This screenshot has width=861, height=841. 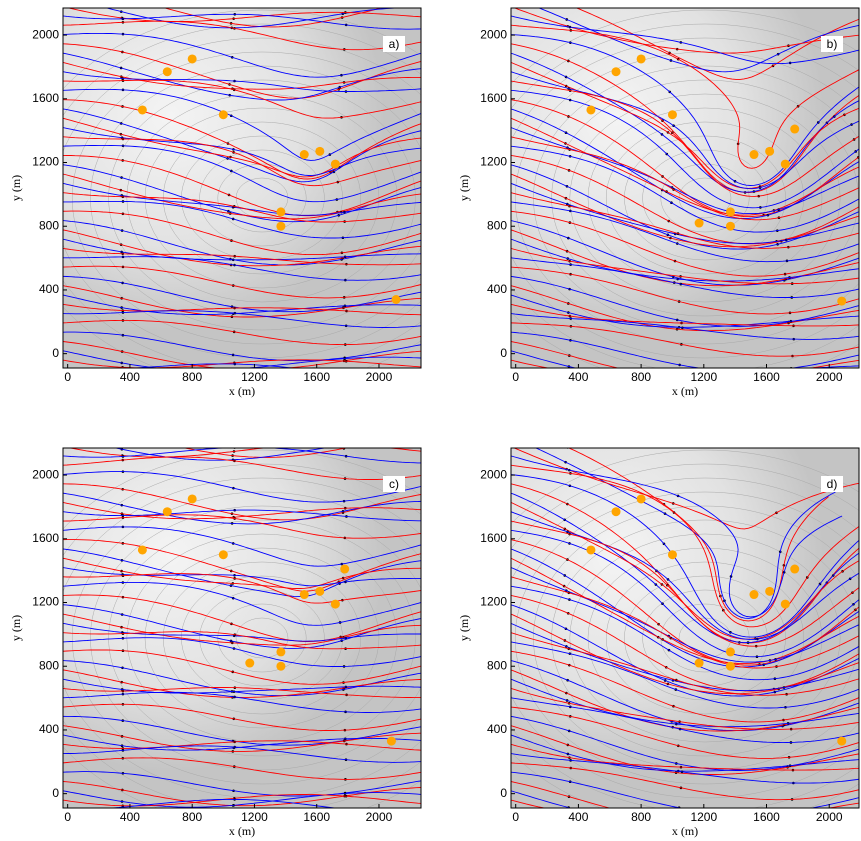 I want to click on panel-label: d), so click(x=832, y=484).